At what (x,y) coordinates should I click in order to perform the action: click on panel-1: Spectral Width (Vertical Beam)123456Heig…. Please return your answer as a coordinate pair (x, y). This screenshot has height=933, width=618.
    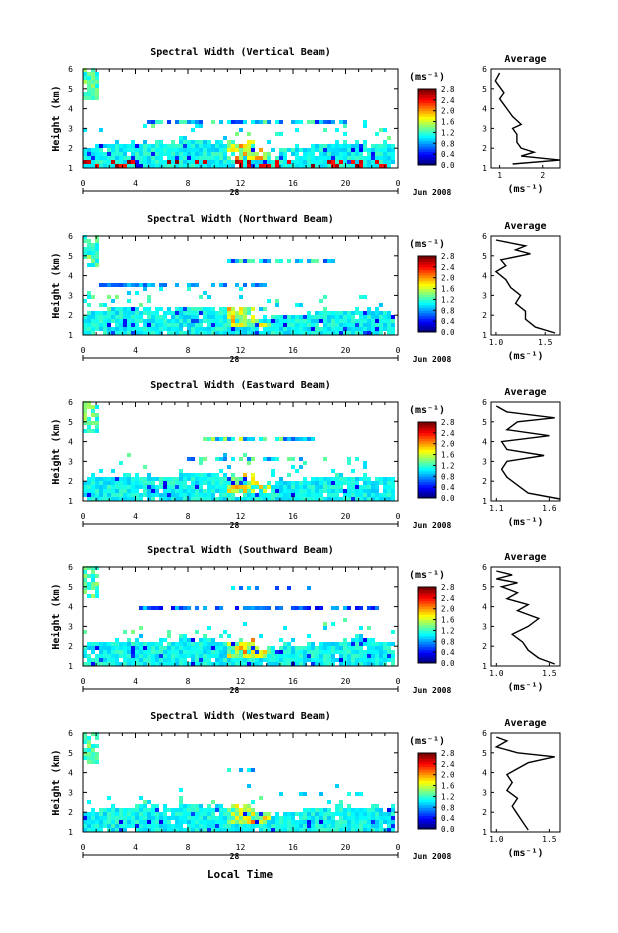
    Looking at the image, I should click on (305, 121).